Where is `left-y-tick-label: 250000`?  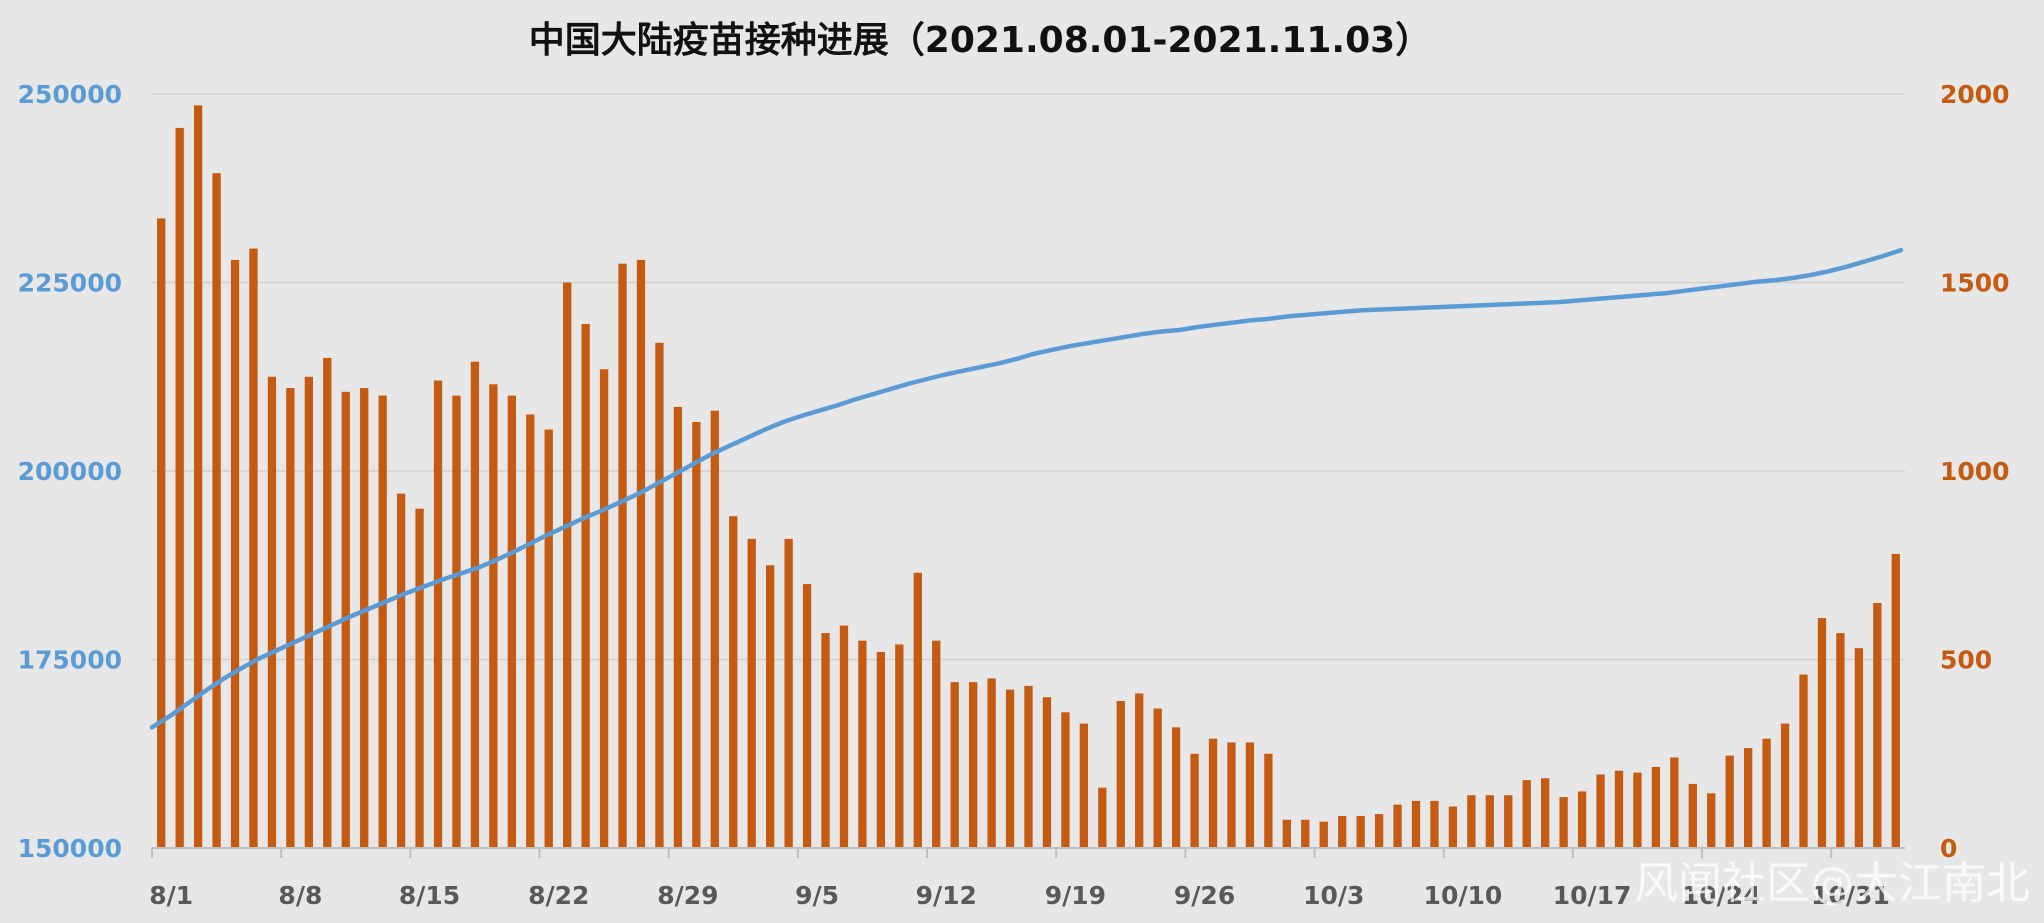
left-y-tick-label: 250000 is located at coordinates (70, 94).